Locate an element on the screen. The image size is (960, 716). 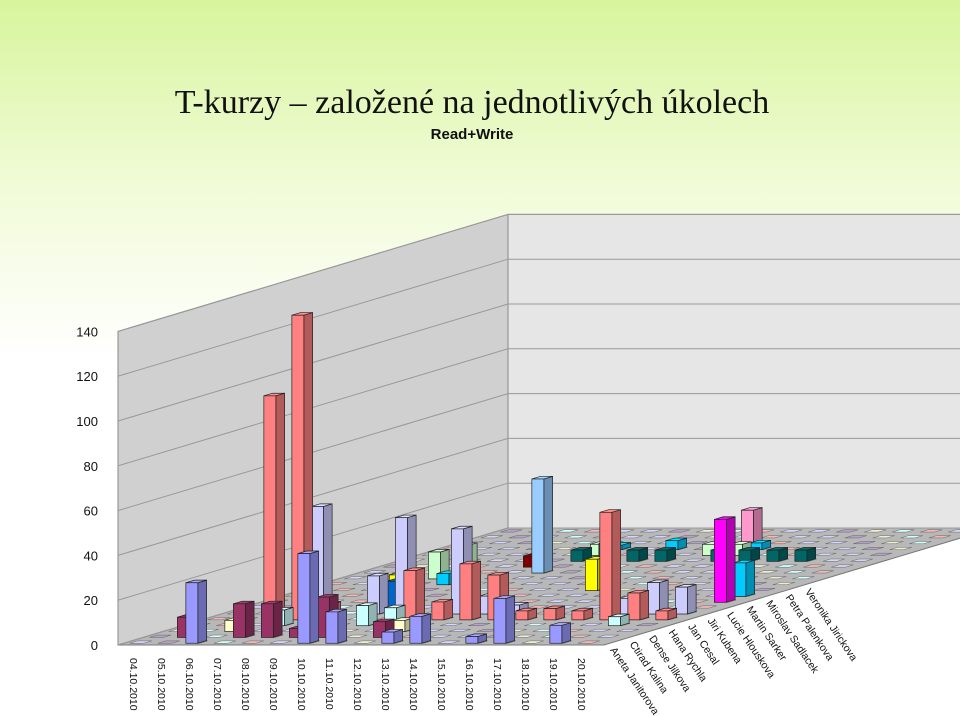
bar-ctirad-kalina is located at coordinates (272, 619).